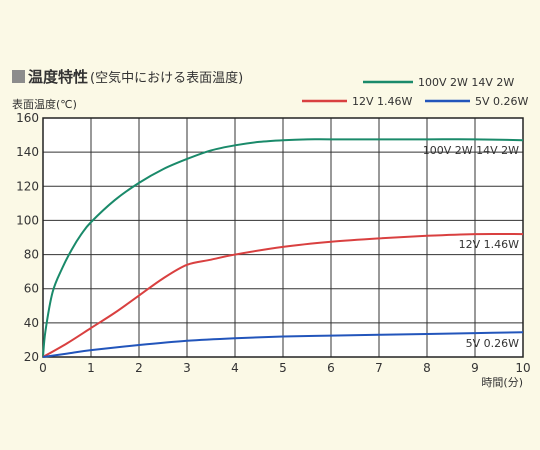 The image size is (540, 450). I want to click on x-tick-label: 9, so click(475, 368).